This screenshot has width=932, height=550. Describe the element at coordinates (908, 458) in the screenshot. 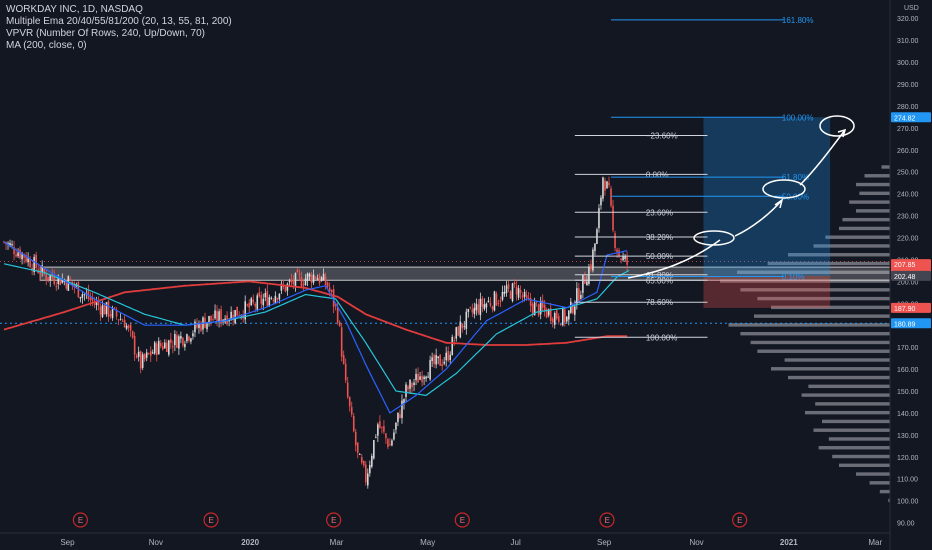

I see `y-axis-tick-label: 120.00` at that location.